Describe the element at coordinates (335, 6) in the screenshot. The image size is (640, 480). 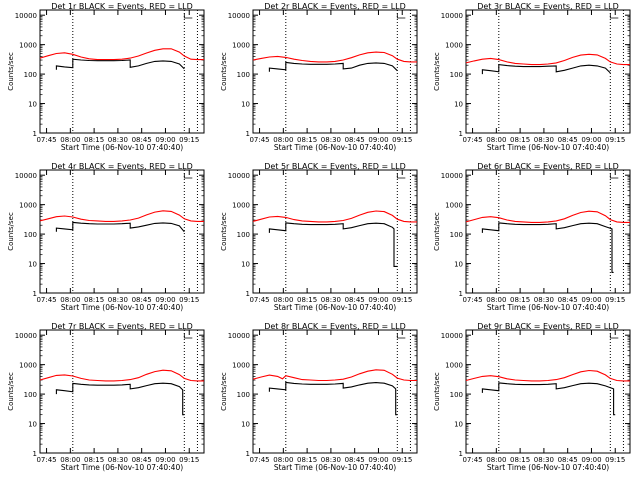
I see `plot-title: Det 2r BLACK = Events, RED = LLD` at that location.